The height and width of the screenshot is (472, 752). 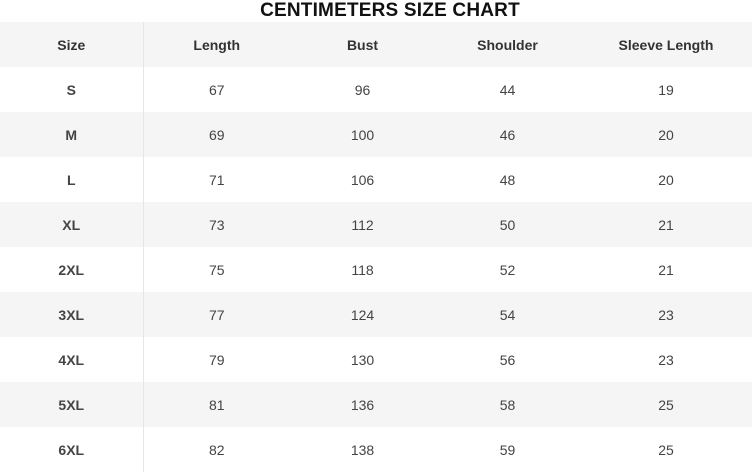 What do you see at coordinates (72, 449) in the screenshot?
I see `cell-size: 6XL` at bounding box center [72, 449].